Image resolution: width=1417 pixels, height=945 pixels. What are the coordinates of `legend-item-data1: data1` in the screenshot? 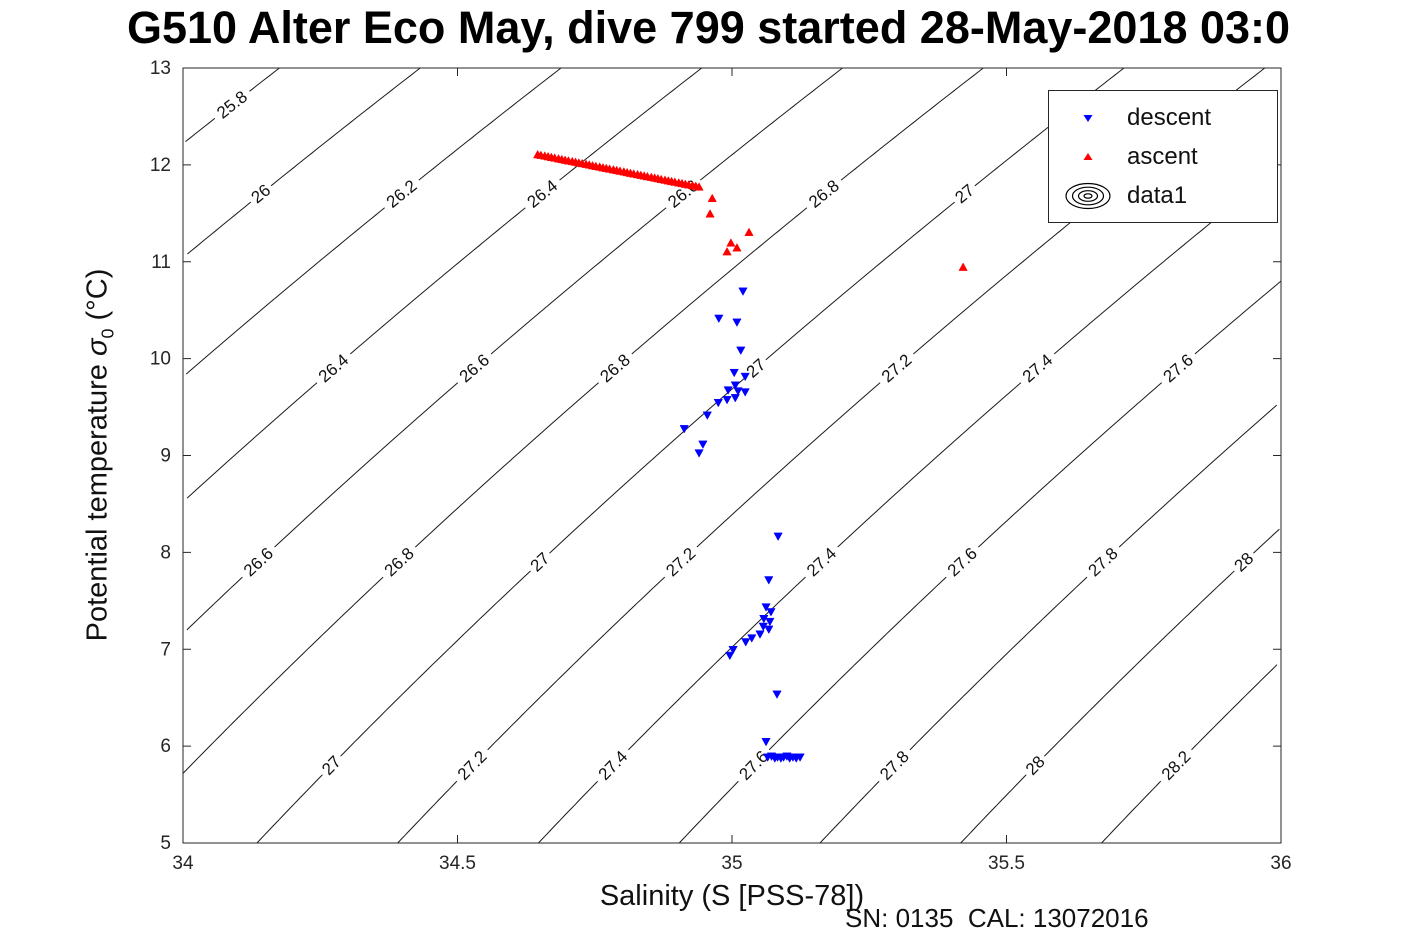 It's located at (1163, 195).